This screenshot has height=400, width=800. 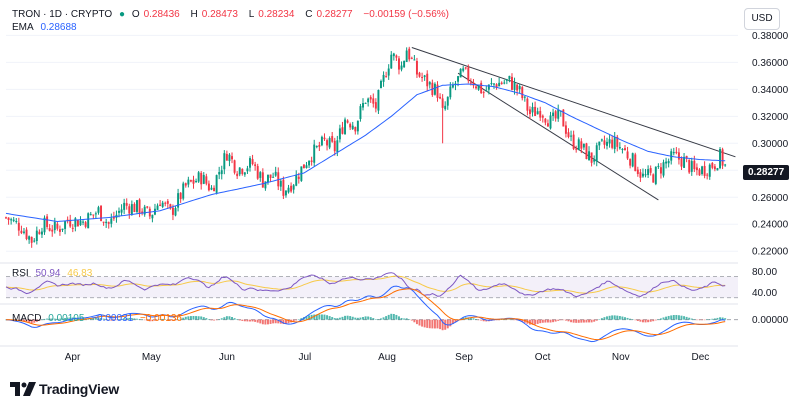 I want to click on symbol-name: TRON · 1D · CRYPTO, so click(x=62, y=14).